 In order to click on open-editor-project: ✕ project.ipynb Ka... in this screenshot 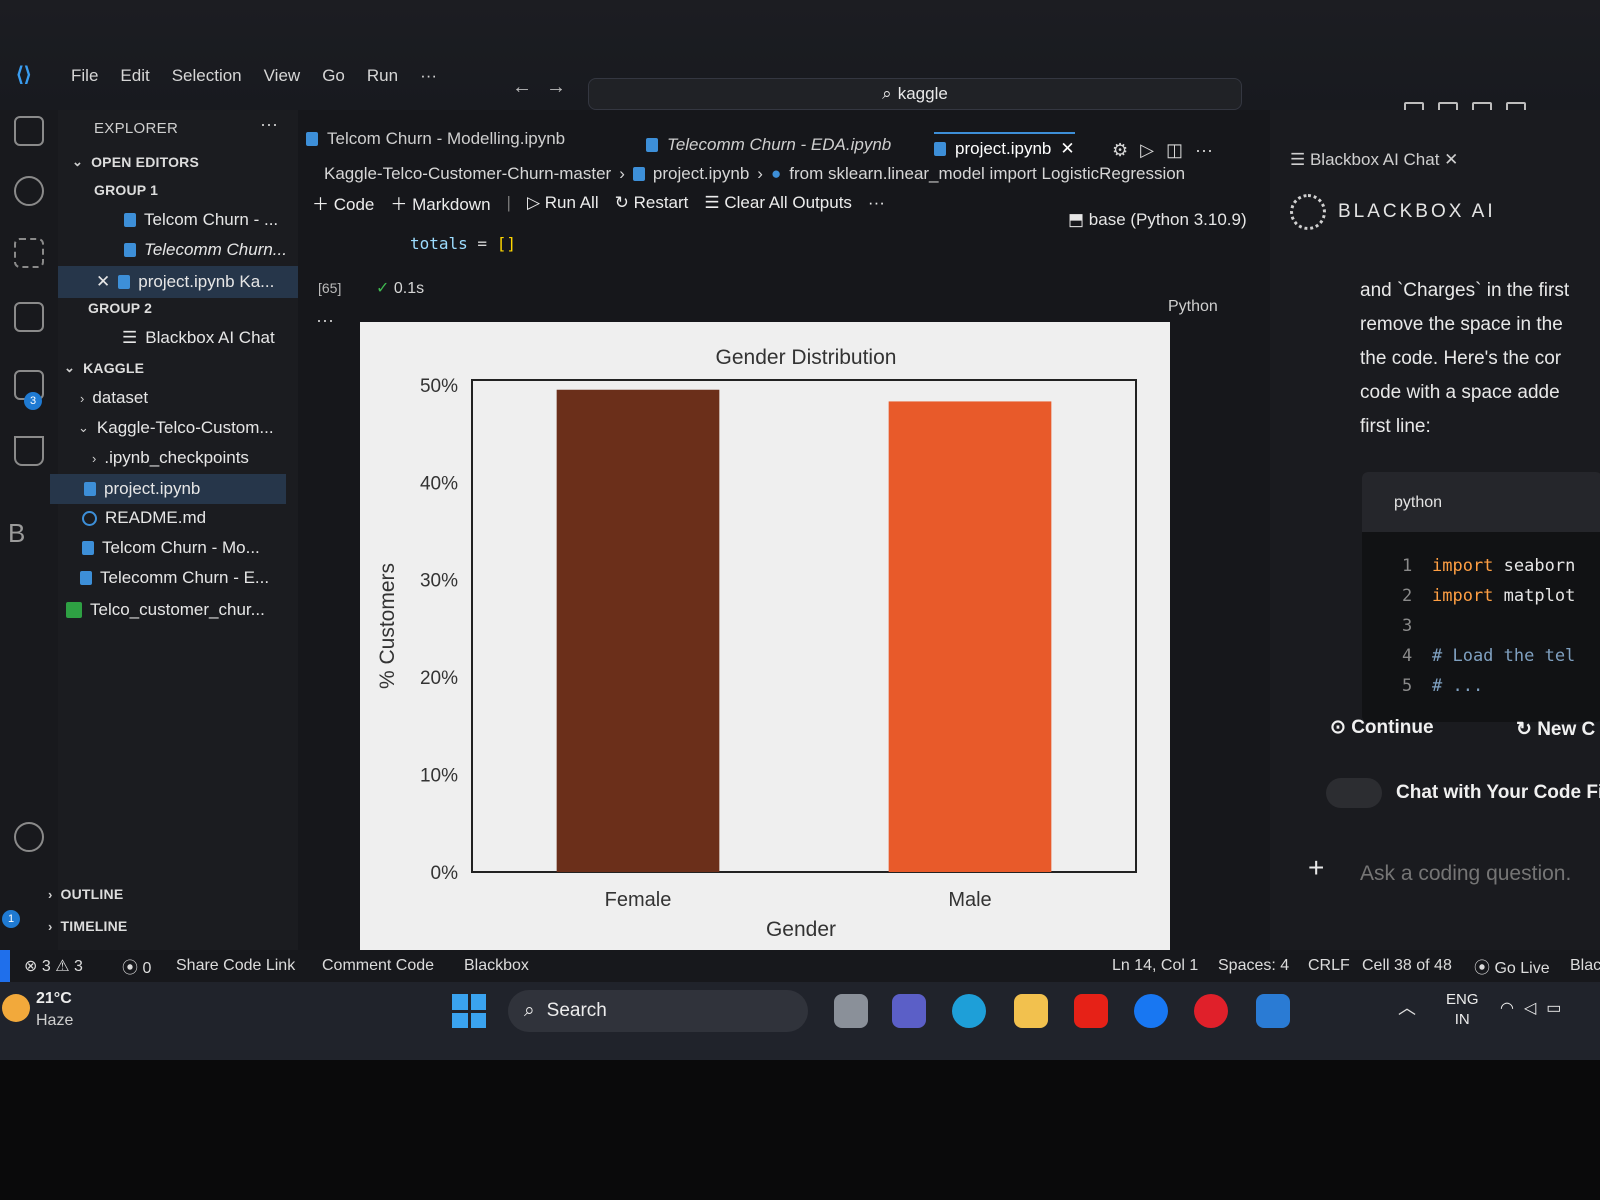, I will do `click(178, 282)`.